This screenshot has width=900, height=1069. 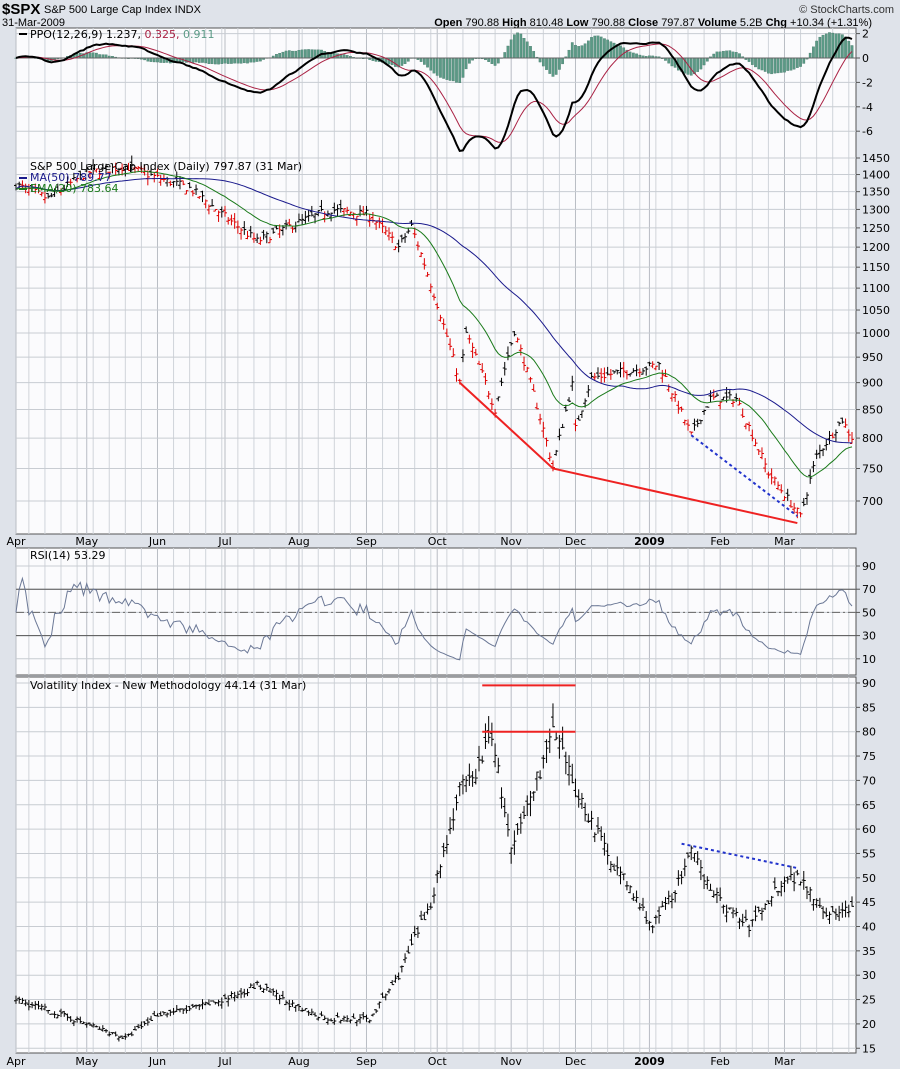 I want to click on ppo-signal-line, so click(x=434, y=93).